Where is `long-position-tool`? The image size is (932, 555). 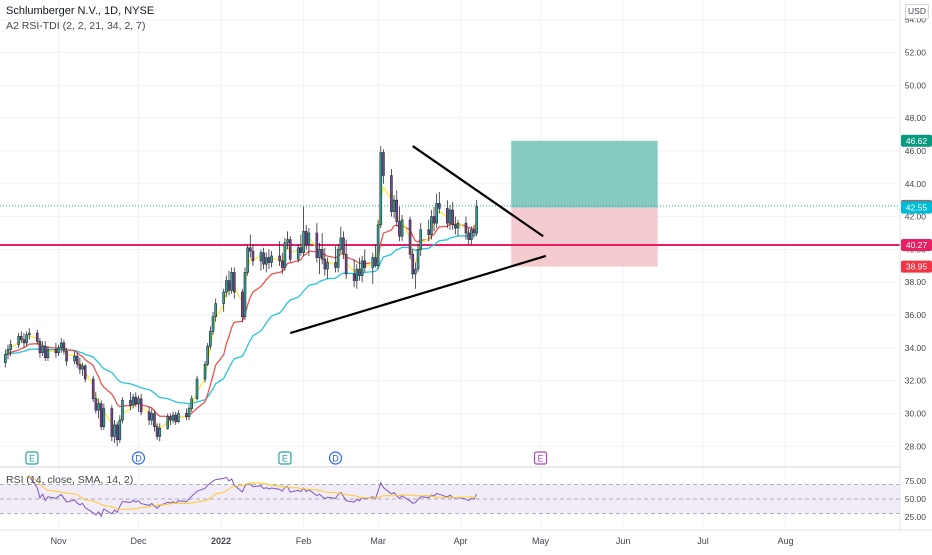 long-position-tool is located at coordinates (584, 203).